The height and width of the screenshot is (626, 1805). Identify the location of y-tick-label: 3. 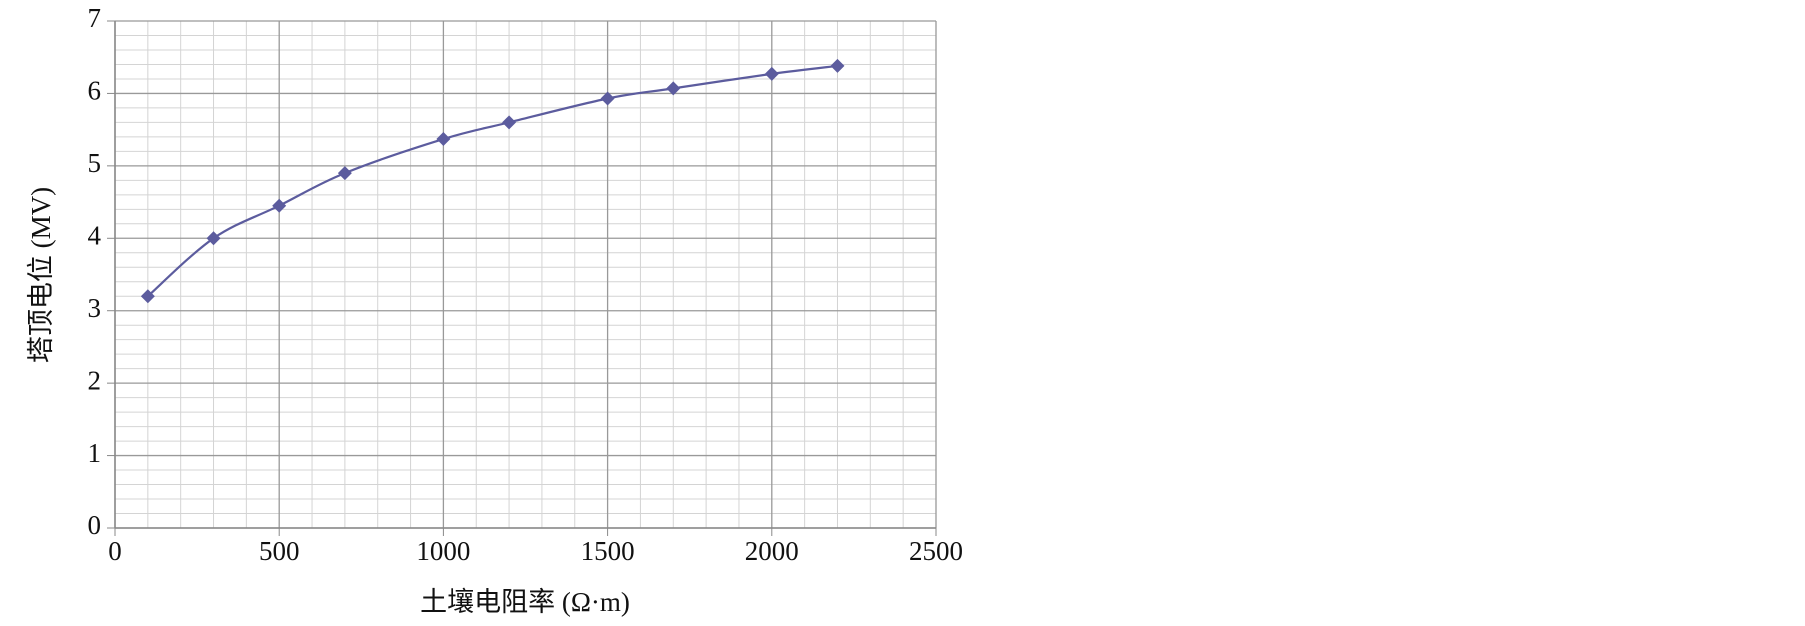
(95, 308).